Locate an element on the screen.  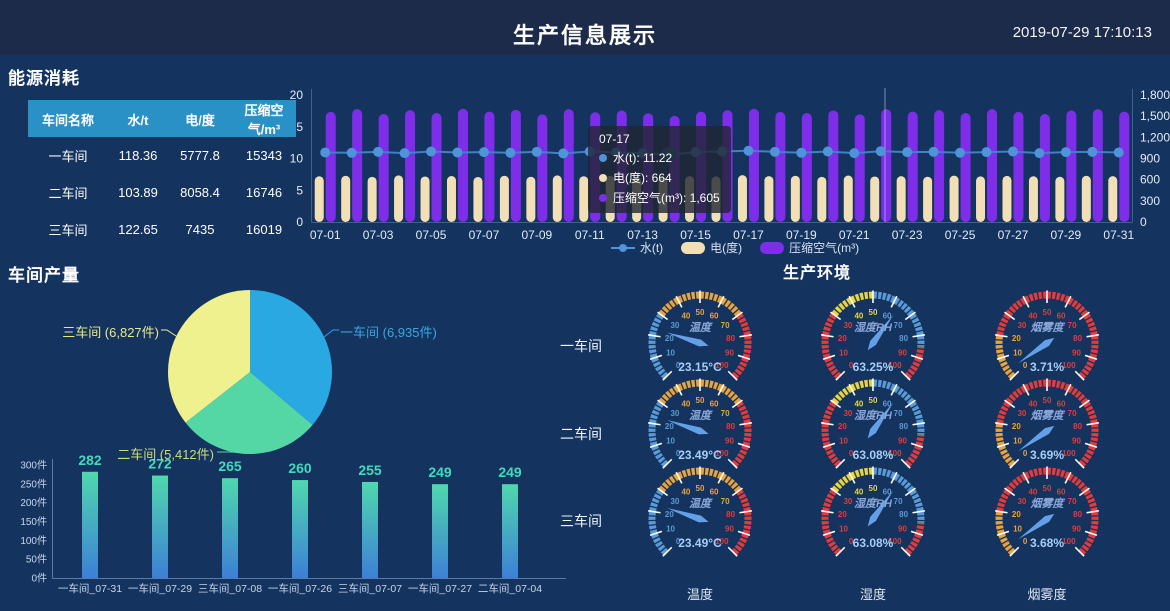
gauge-row-label-workshop1: 一车间 is located at coordinates (581, 346).